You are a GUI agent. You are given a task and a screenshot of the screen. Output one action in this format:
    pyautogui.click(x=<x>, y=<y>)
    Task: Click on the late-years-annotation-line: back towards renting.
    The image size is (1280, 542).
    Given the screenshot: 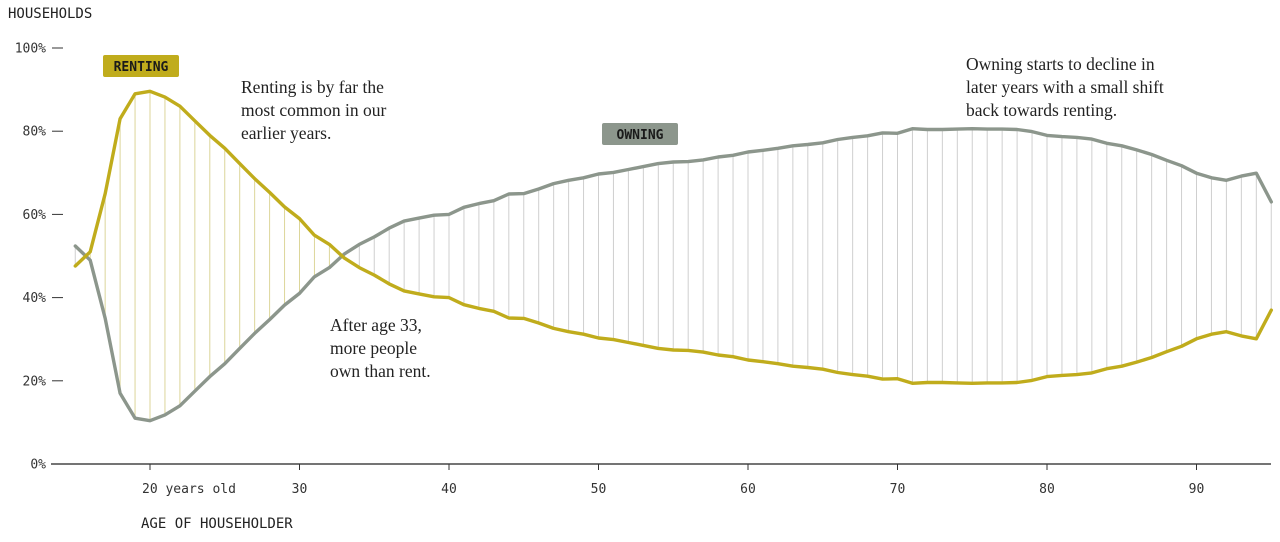 What is the action you would take?
    pyautogui.click(x=1041, y=110)
    